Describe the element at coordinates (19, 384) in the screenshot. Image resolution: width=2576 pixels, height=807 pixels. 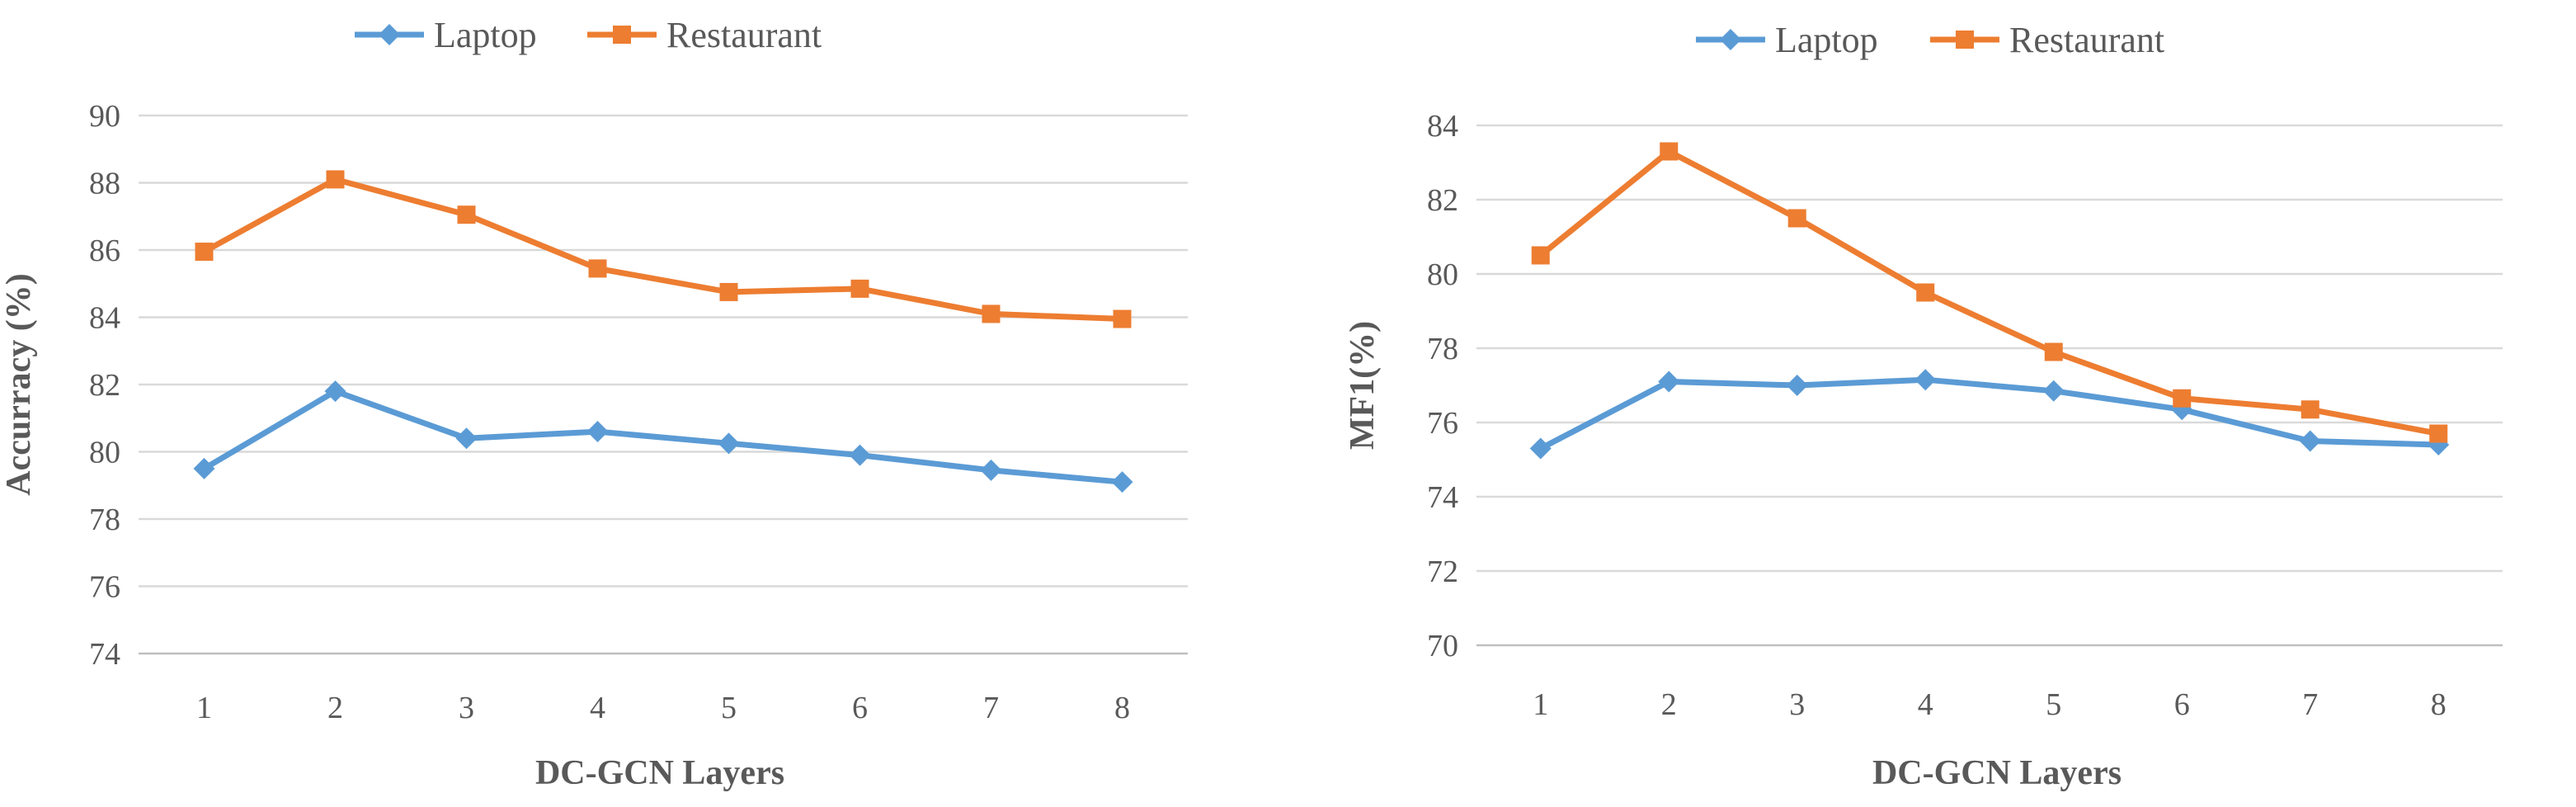
I see `y-axis-title: Accurracy (%)` at that location.